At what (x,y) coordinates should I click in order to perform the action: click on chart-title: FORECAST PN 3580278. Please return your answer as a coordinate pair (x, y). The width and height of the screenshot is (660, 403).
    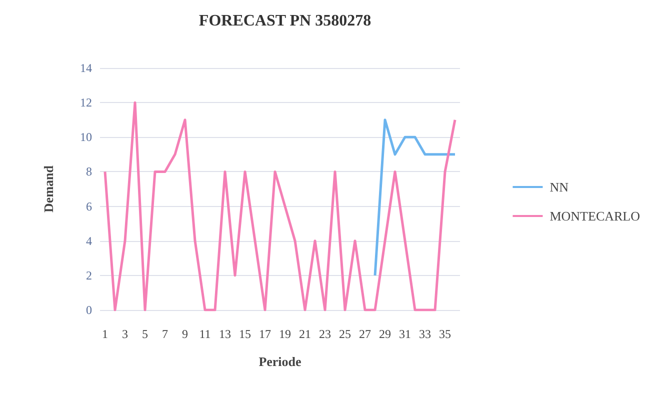
    Looking at the image, I should click on (285, 21).